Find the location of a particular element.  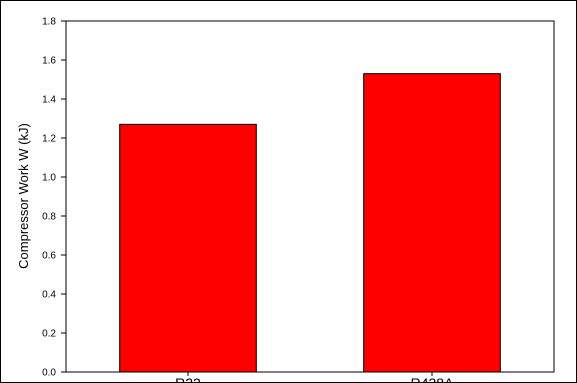

x-axis: R22 R438A is located at coordinates (314, 377).